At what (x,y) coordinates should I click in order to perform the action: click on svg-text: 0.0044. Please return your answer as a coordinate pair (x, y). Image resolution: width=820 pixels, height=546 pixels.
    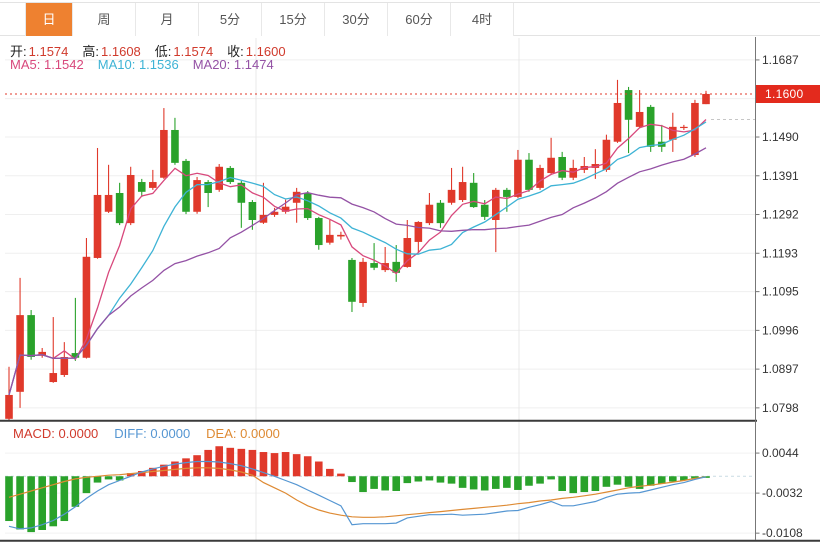
    Looking at the image, I should click on (780, 453).